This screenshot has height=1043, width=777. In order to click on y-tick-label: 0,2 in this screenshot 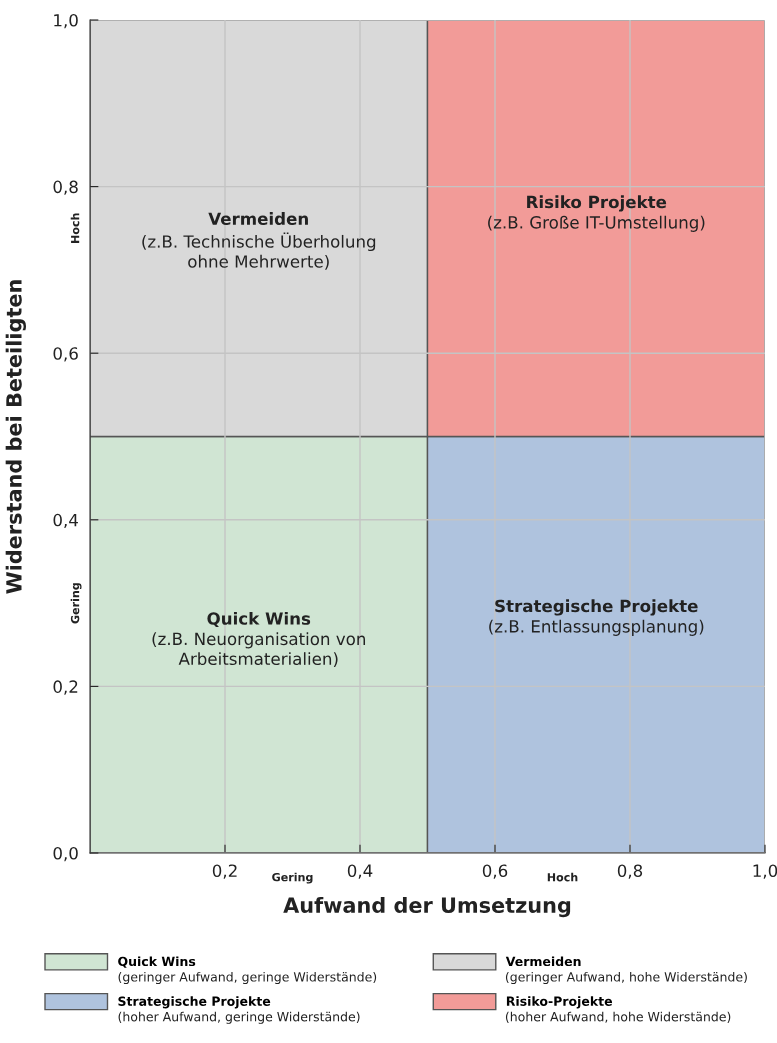, I will do `click(65, 687)`.